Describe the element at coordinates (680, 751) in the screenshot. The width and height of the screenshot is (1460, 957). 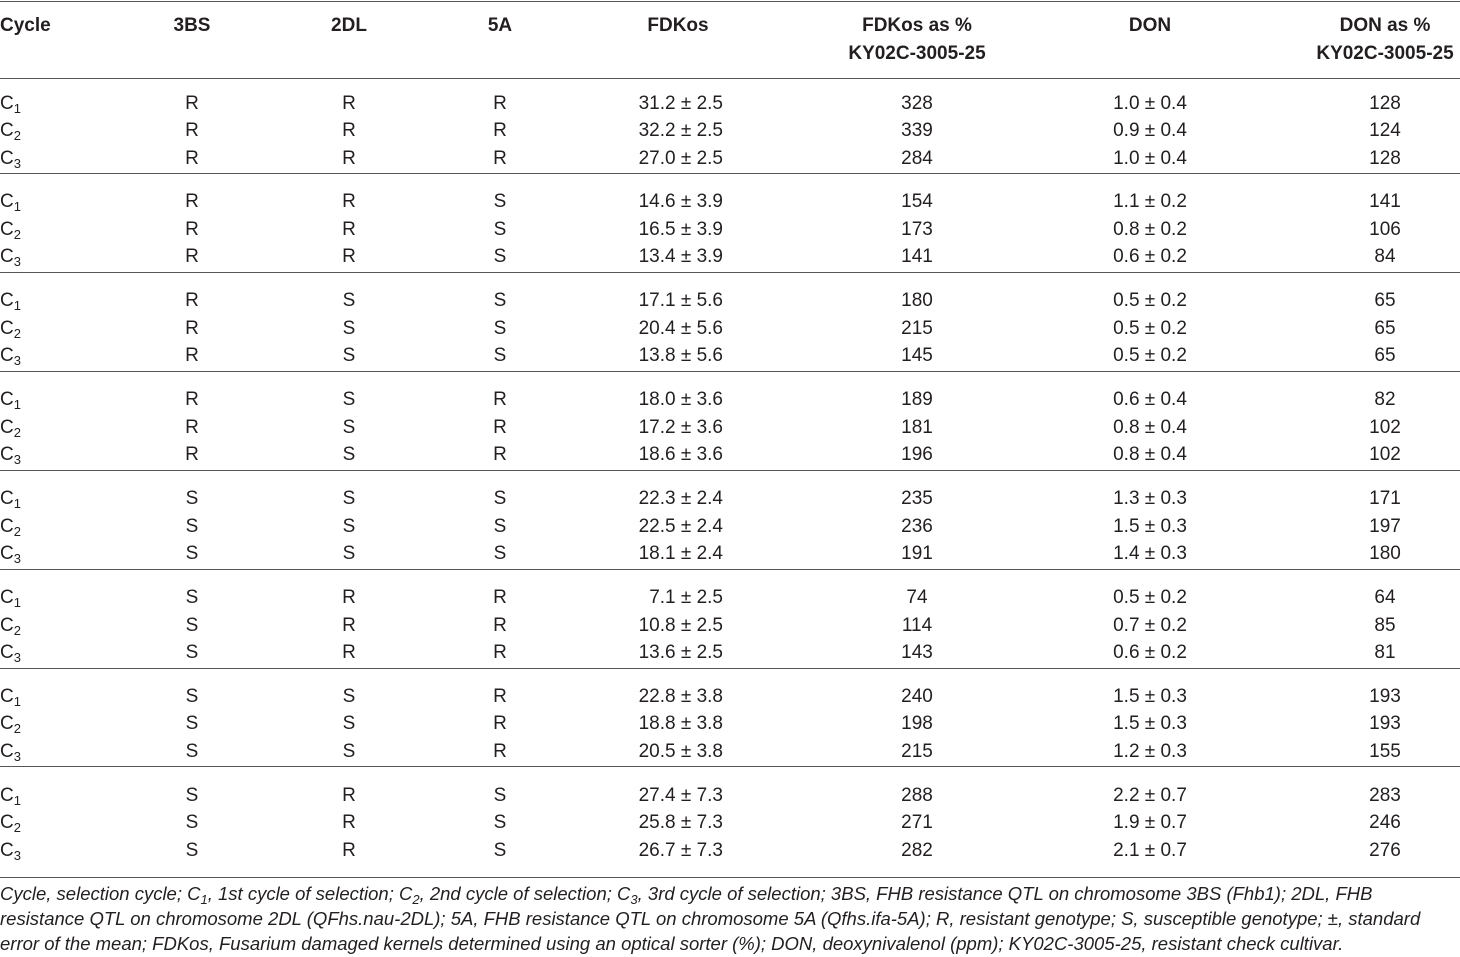
I see `table-cell: 20.5 ± 3.8` at that location.